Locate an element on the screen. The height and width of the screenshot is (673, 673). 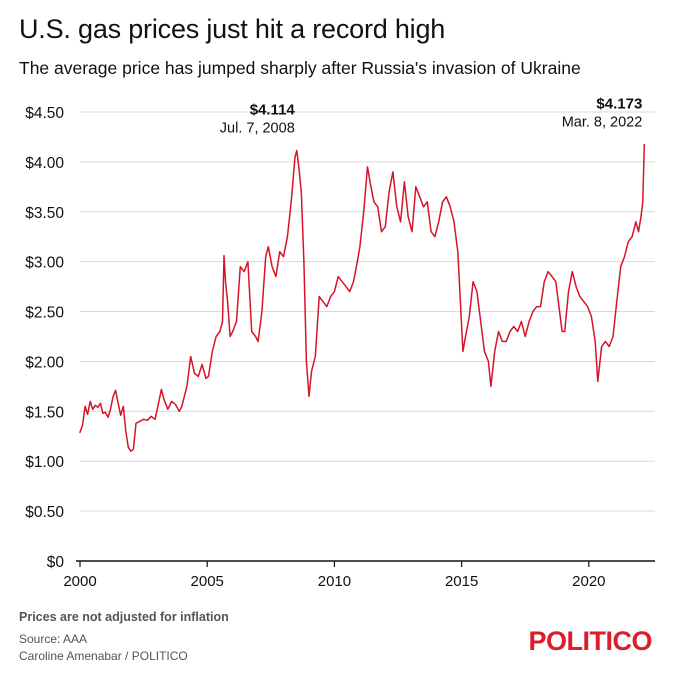
x-tick-label: 2010 is located at coordinates (334, 581).